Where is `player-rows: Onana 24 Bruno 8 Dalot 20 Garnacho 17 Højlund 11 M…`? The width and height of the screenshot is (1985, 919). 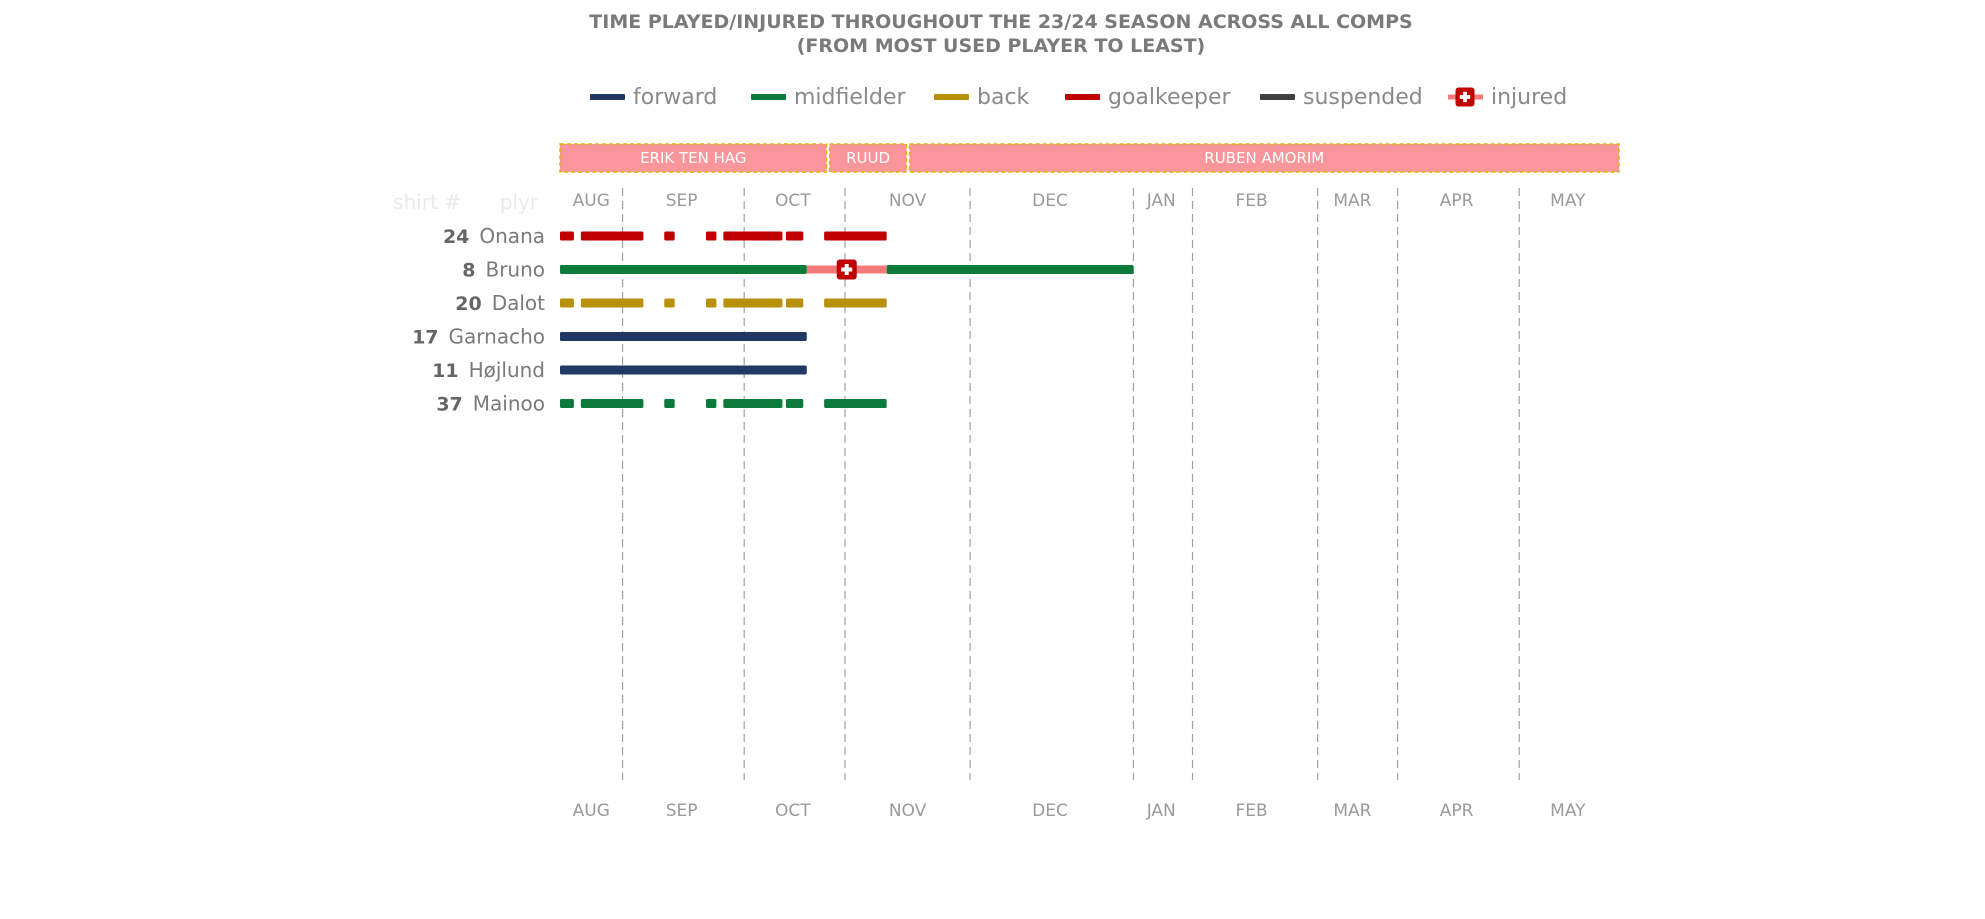 player-rows: Onana 24 Bruno 8 Dalot 20 Garnacho 17 Højlund 11 M… is located at coordinates (773, 320).